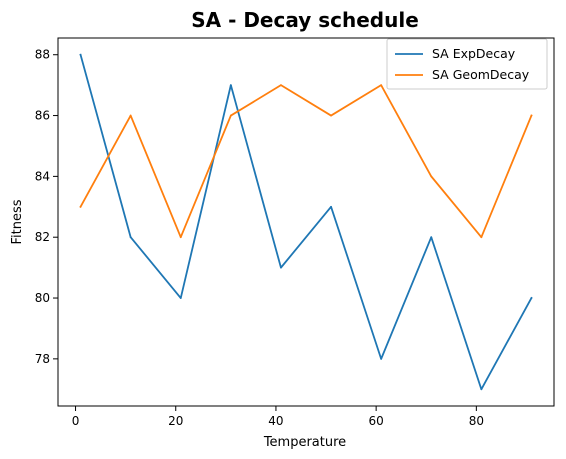  What do you see at coordinates (476, 421) in the screenshot?
I see `x-tick-label: 80` at bounding box center [476, 421].